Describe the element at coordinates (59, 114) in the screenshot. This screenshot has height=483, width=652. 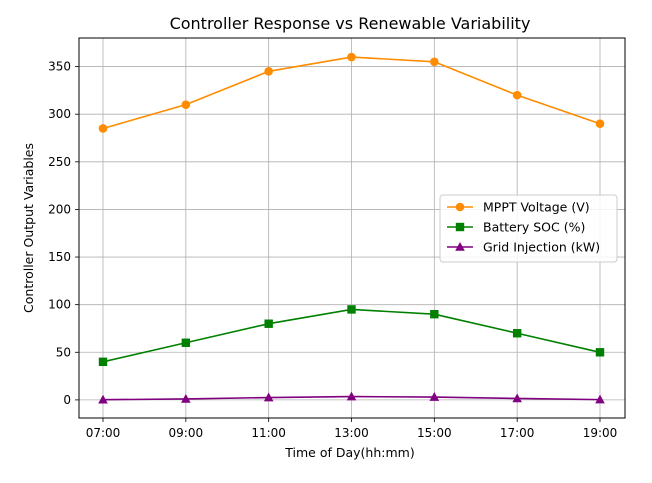
I see `y-tick-label: 300` at that location.